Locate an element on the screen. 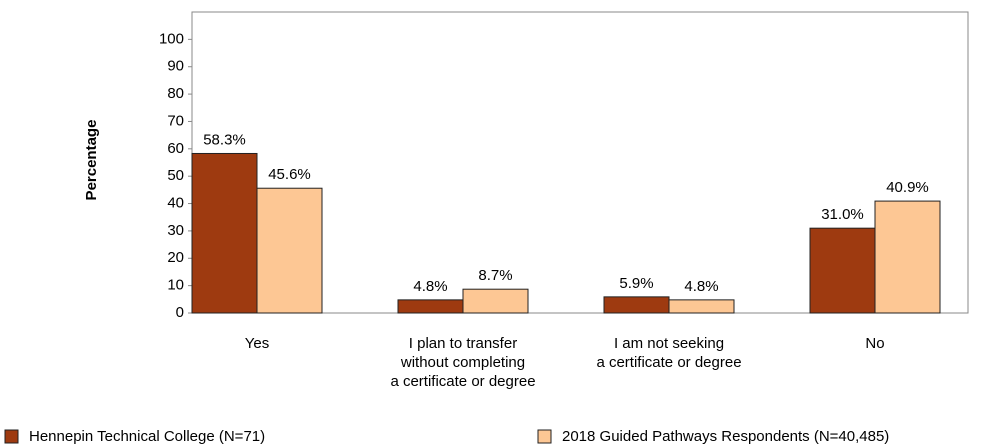 The width and height of the screenshot is (982, 444). x-tick-label: I am not seeking a certificate or degree is located at coordinates (669, 353).